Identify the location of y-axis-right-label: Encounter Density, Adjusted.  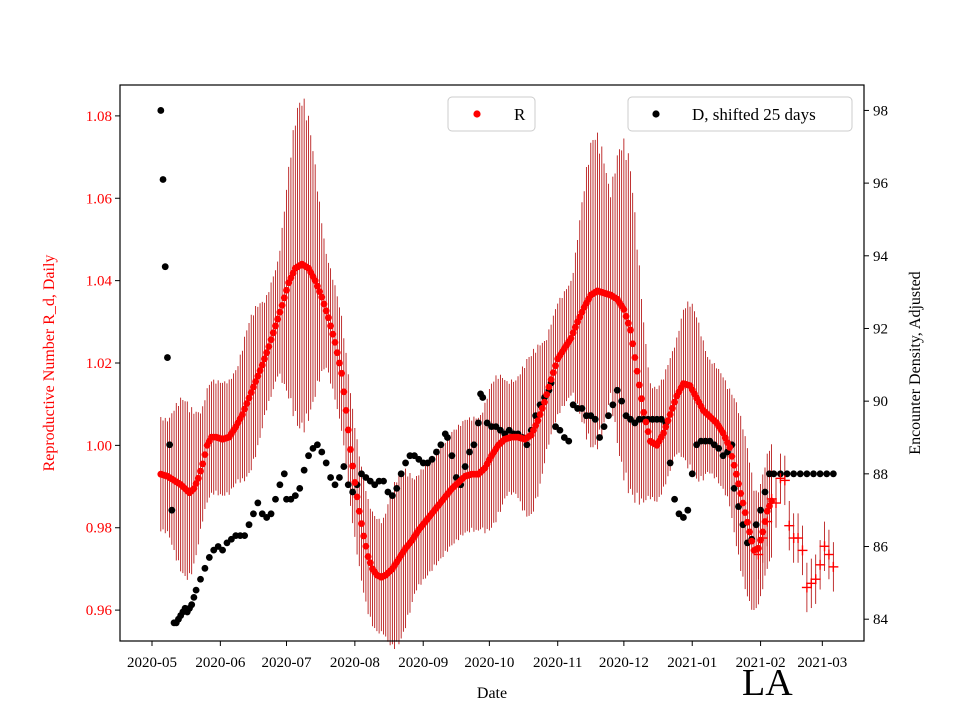
(915, 362).